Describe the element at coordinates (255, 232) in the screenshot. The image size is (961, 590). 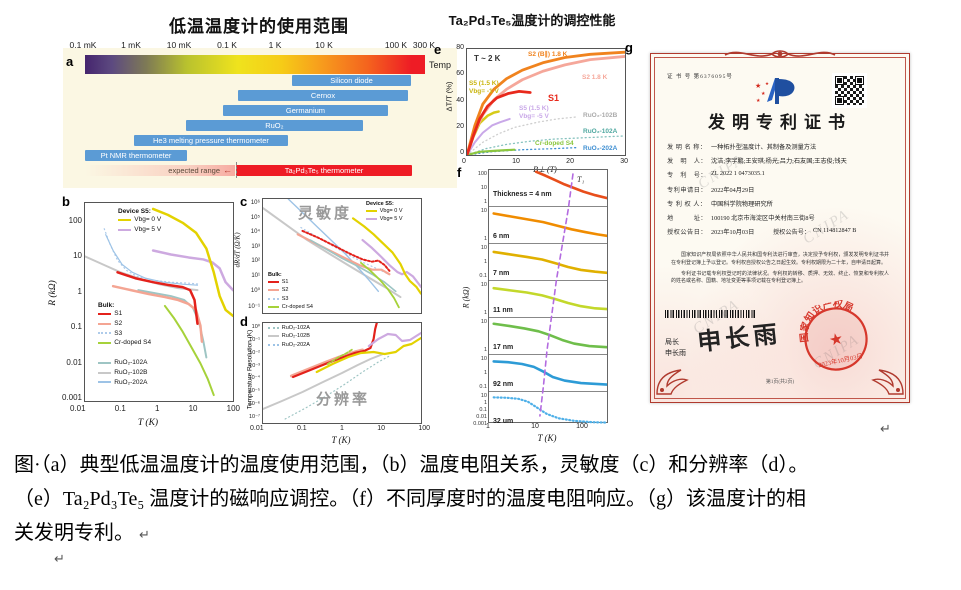
I see `axis-tick: 10⁴` at that location.